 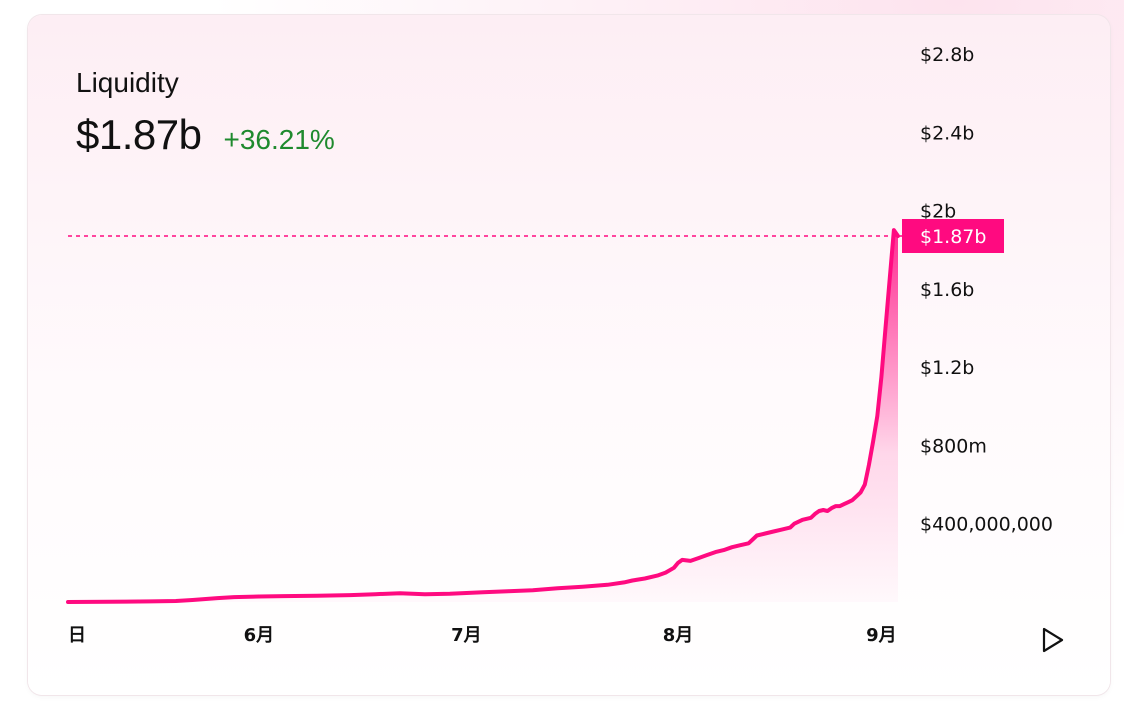 I want to click on current-value-badge, so click(x=953, y=236).